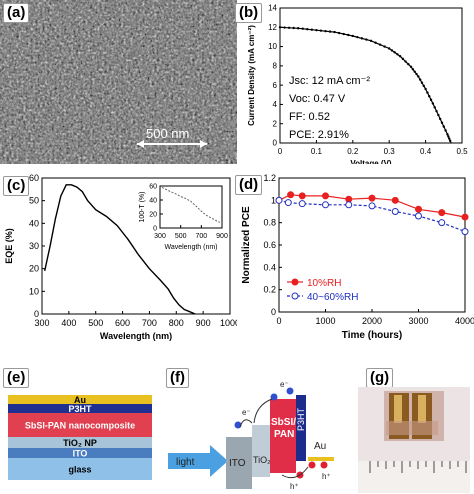  What do you see at coordinates (325, 321) in the screenshot?
I see `x-tick-label: 1000` at bounding box center [325, 321].